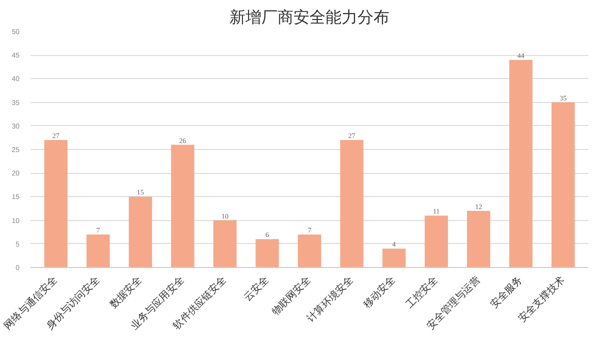 The image size is (600, 338). I want to click on x-tick-label: 数据安全, so click(126, 292).